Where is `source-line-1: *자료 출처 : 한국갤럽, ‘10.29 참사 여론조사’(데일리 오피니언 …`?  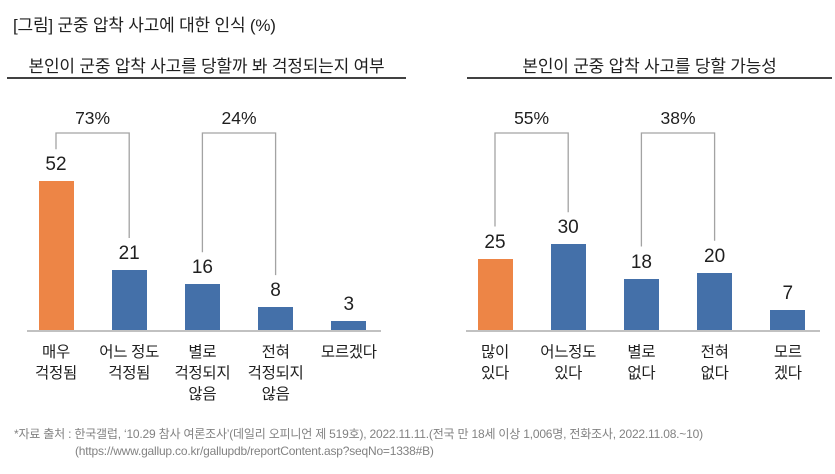
source-line-1: *자료 출처 : 한국갤럽, ‘10.29 참사 여론조사’(데일리 오피니언 … is located at coordinates (358, 434).